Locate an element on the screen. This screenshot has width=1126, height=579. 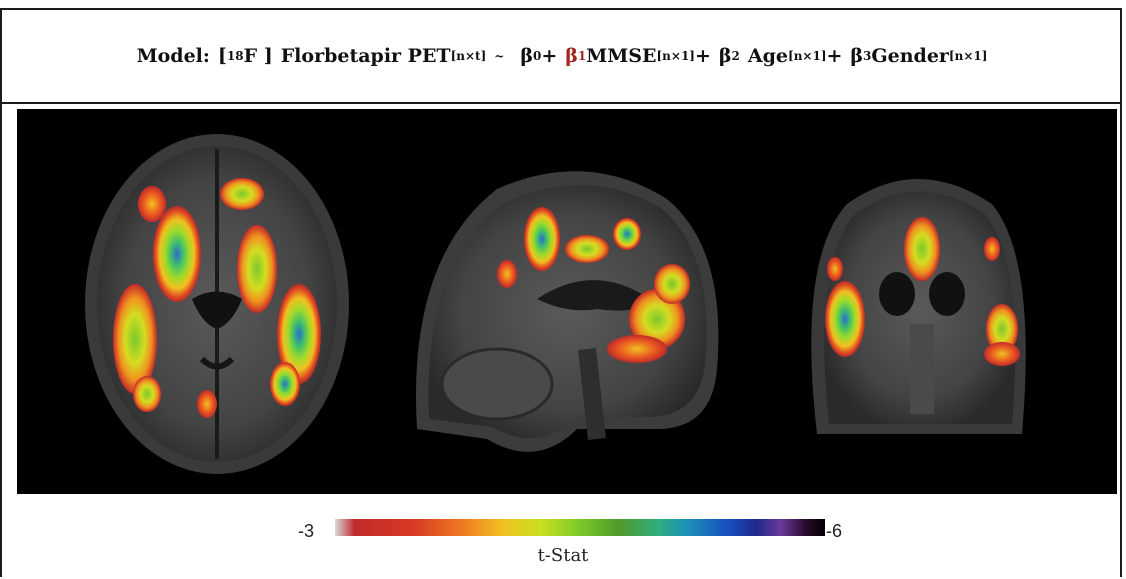
tracer-term: Florbetapir PET is located at coordinates (365, 56).